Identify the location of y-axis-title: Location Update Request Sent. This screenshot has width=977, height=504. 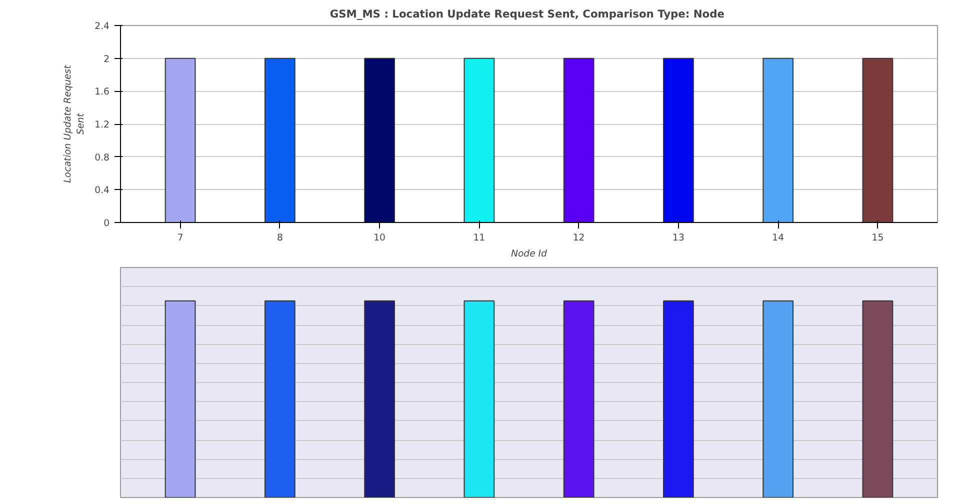
(74, 123).